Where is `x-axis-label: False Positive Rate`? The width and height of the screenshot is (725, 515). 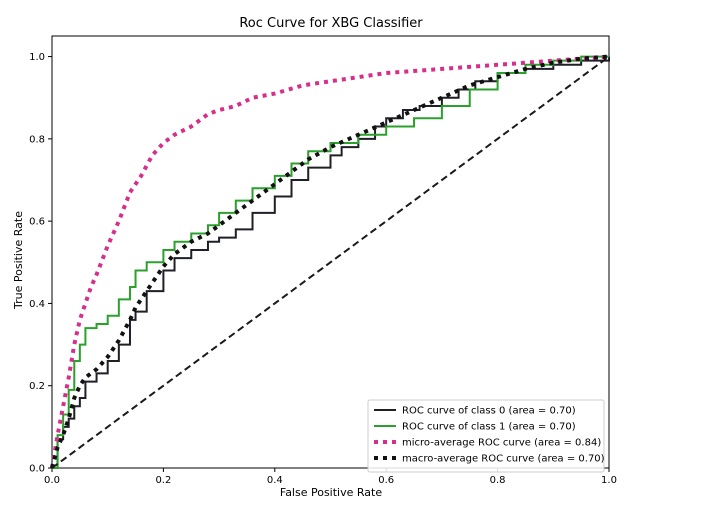 x-axis-label: False Positive Rate is located at coordinates (331, 492).